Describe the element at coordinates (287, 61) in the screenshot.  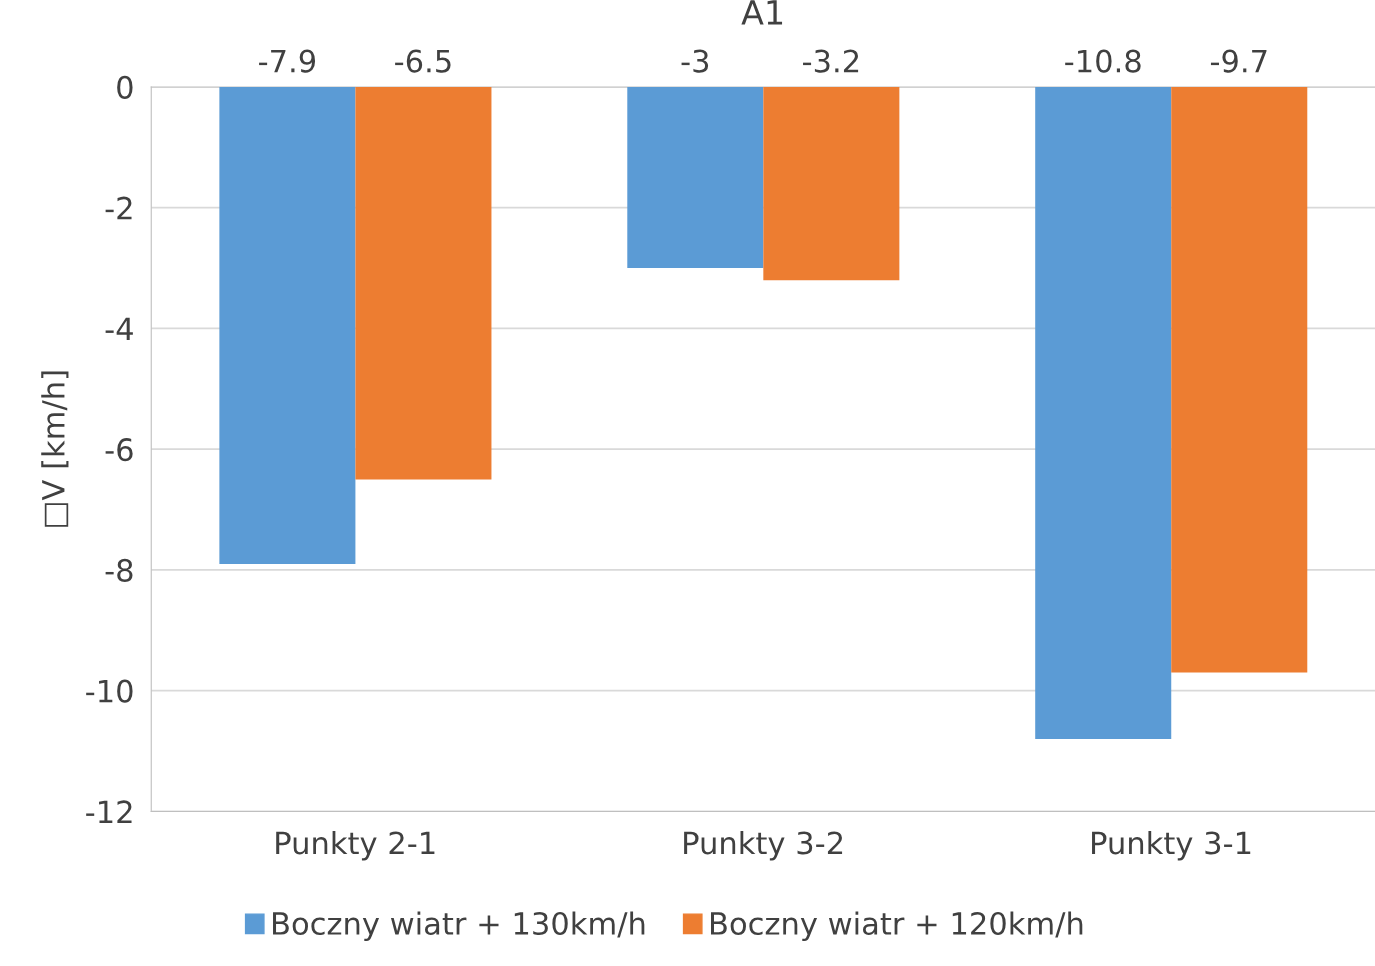
I see `data-label: -7.9` at that location.